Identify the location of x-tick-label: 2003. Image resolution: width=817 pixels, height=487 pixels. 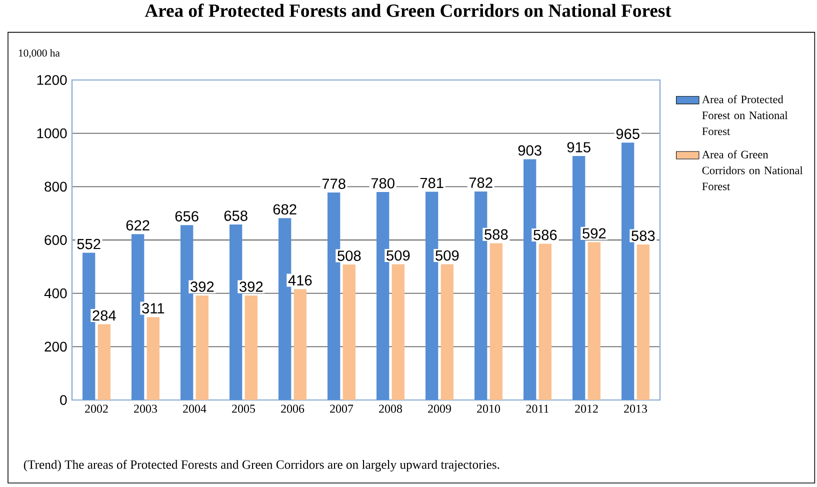
(145, 408).